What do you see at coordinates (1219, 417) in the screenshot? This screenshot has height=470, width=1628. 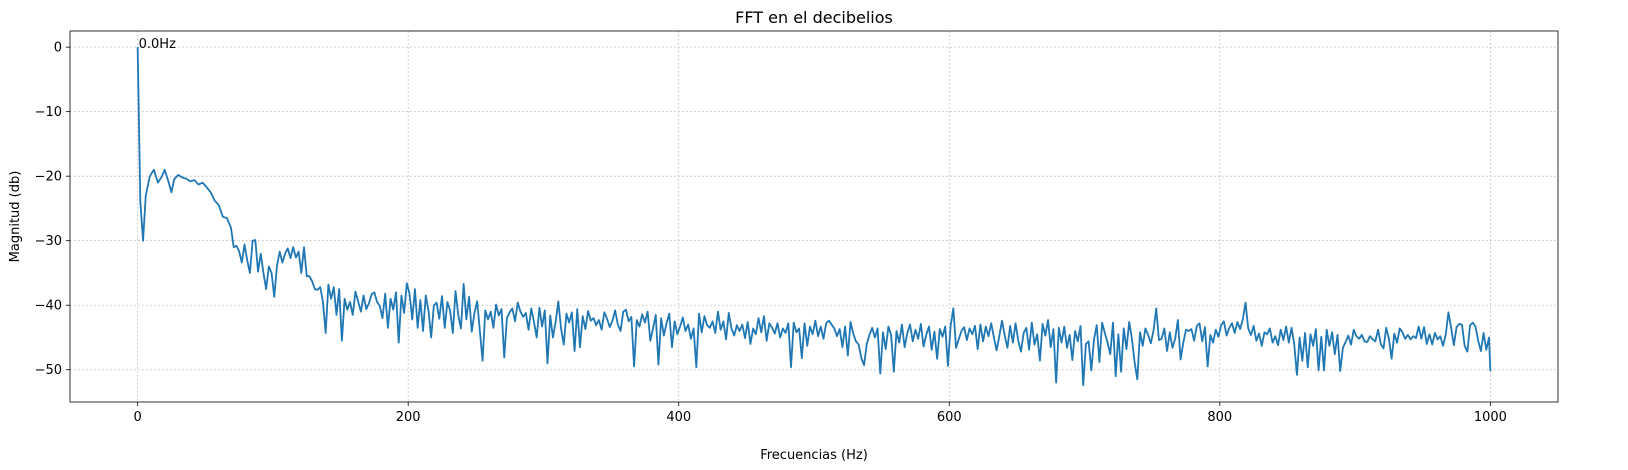 I see `x-tick-label: 800` at bounding box center [1219, 417].